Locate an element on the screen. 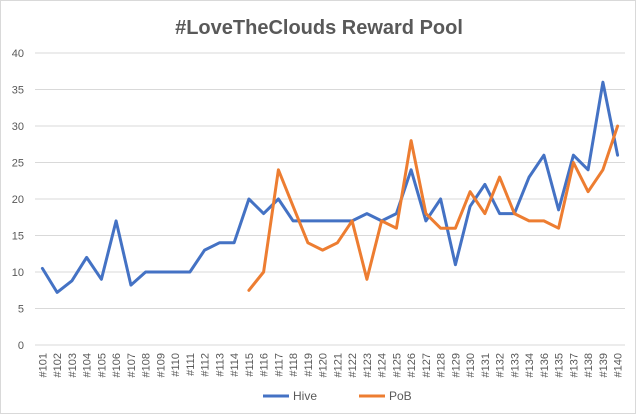 Image resolution: width=636 pixels, height=415 pixels. y-tick-label: 25 is located at coordinates (18, 164).